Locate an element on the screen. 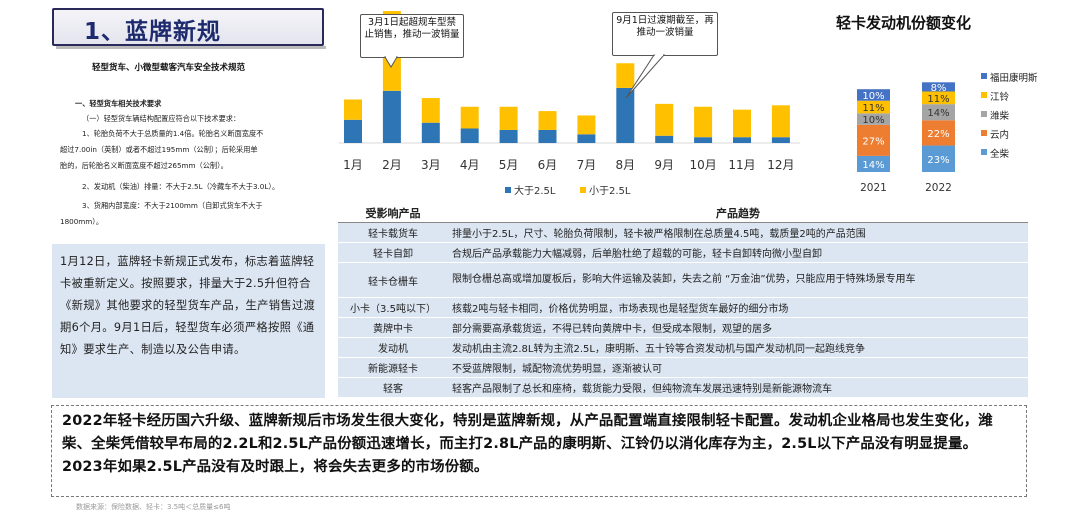 Image resolution: width=1080 pixels, height=529 pixels. document-line: 2、发动机（柴油）排量：不大于2.5L（冷藏车不大于3.0L）。 is located at coordinates (181, 186).